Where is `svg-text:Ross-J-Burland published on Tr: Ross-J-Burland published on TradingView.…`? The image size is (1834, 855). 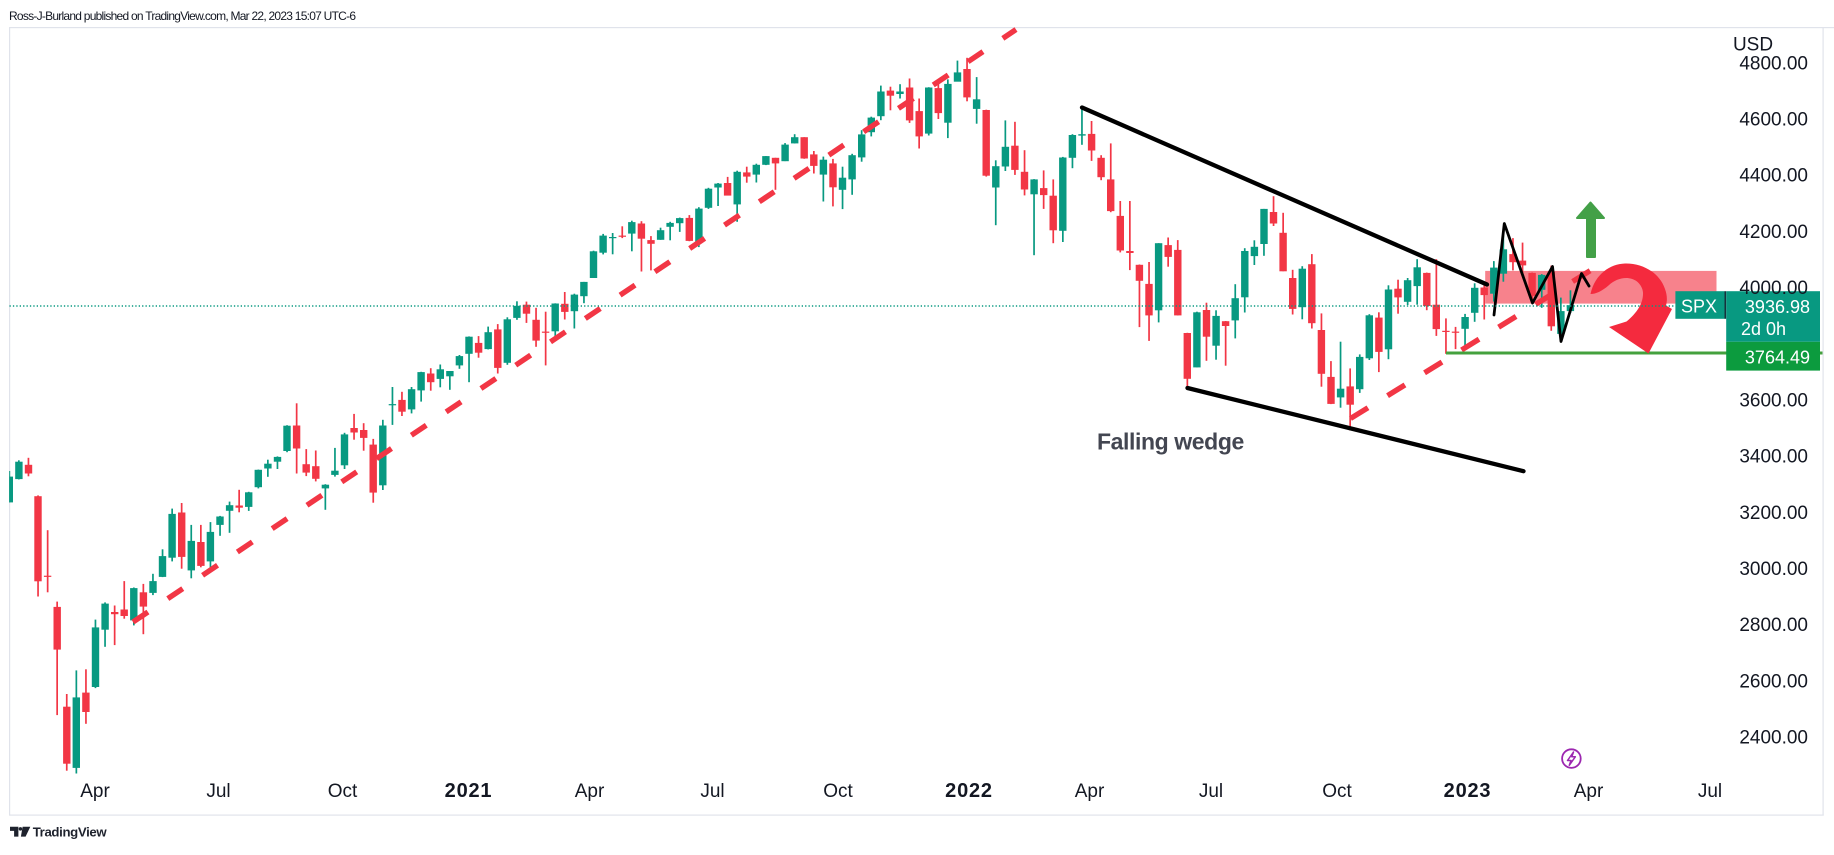 svg-text:Ross-J-Burland published on Tr: Ross-J-Burland published on TradingView.… is located at coordinates (182, 16).